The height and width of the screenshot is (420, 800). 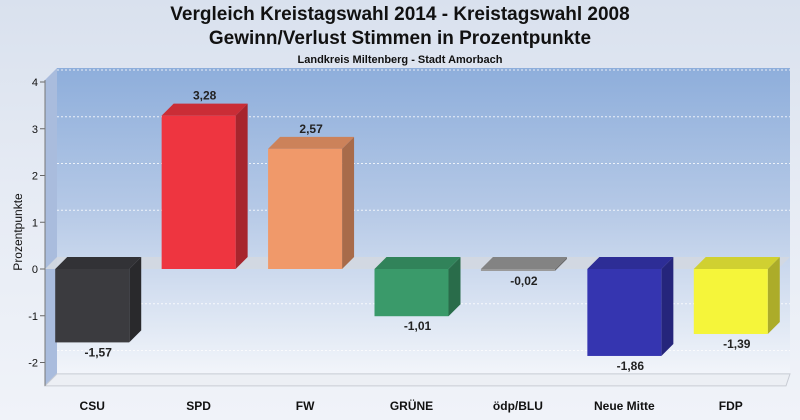 I want to click on y-tick-label: 3, so click(x=35, y=130).